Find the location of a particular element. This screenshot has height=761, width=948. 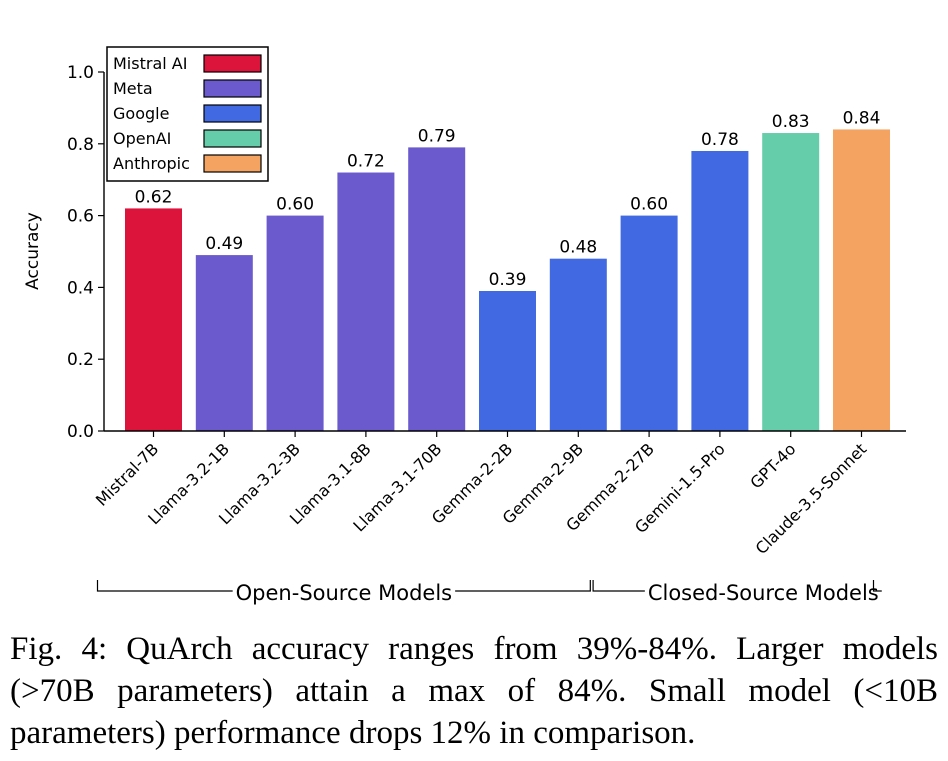

legend-label-anthropic: Anthropic is located at coordinates (151, 163).